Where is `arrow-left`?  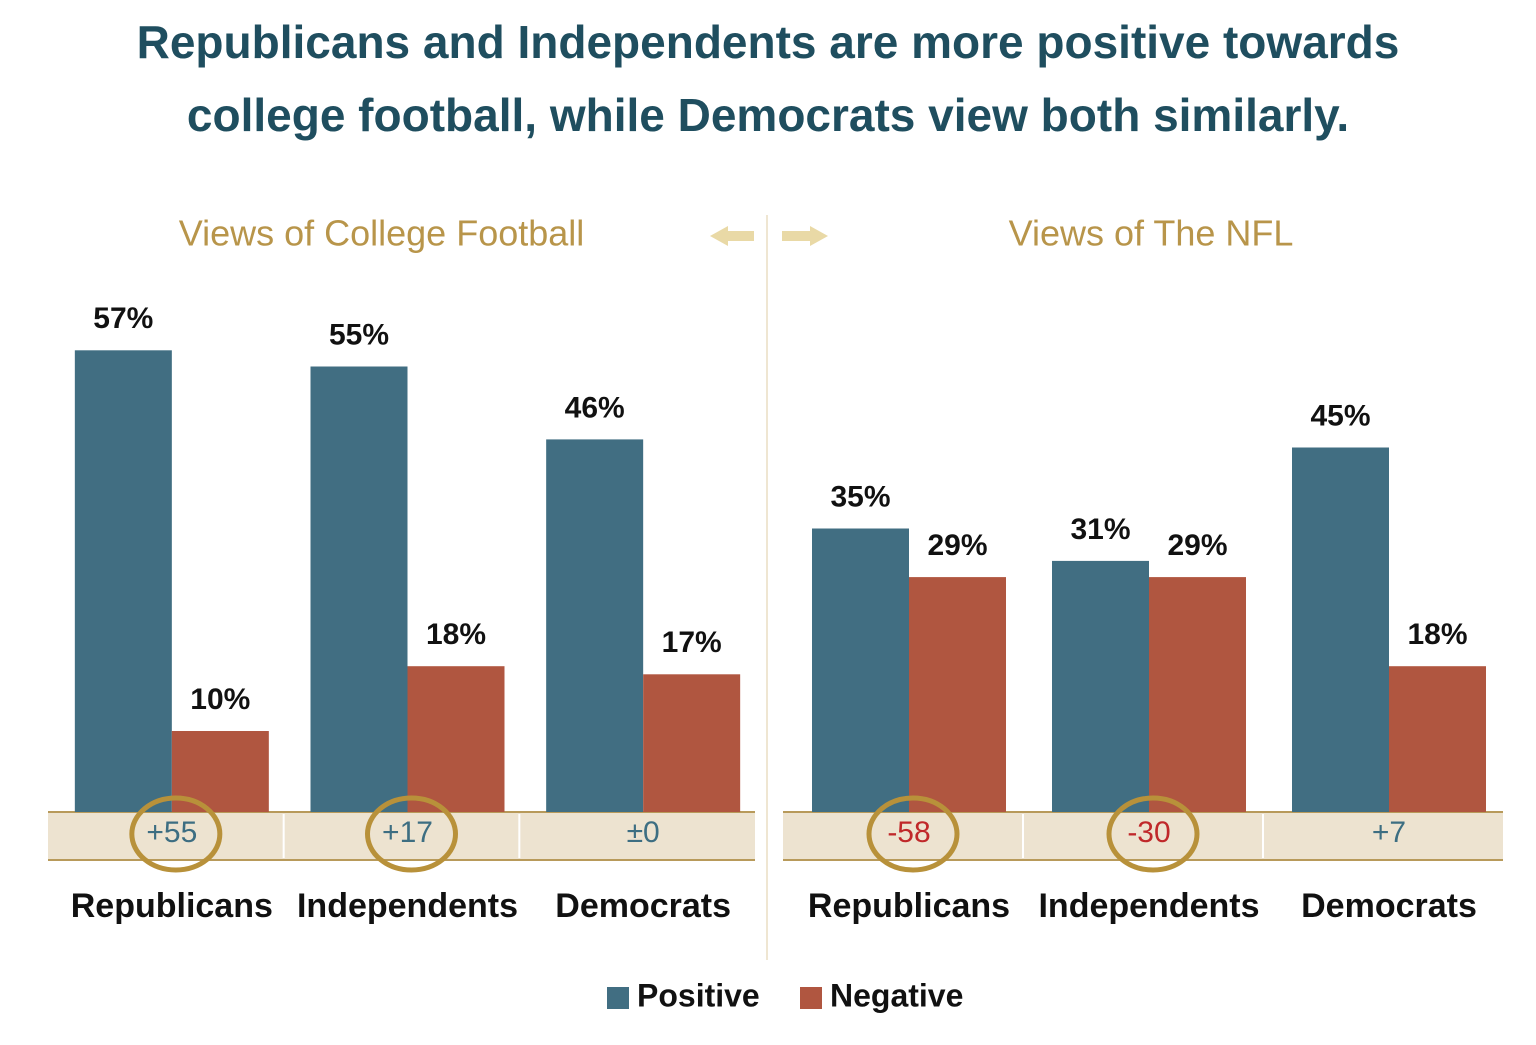 arrow-left is located at coordinates (732, 236).